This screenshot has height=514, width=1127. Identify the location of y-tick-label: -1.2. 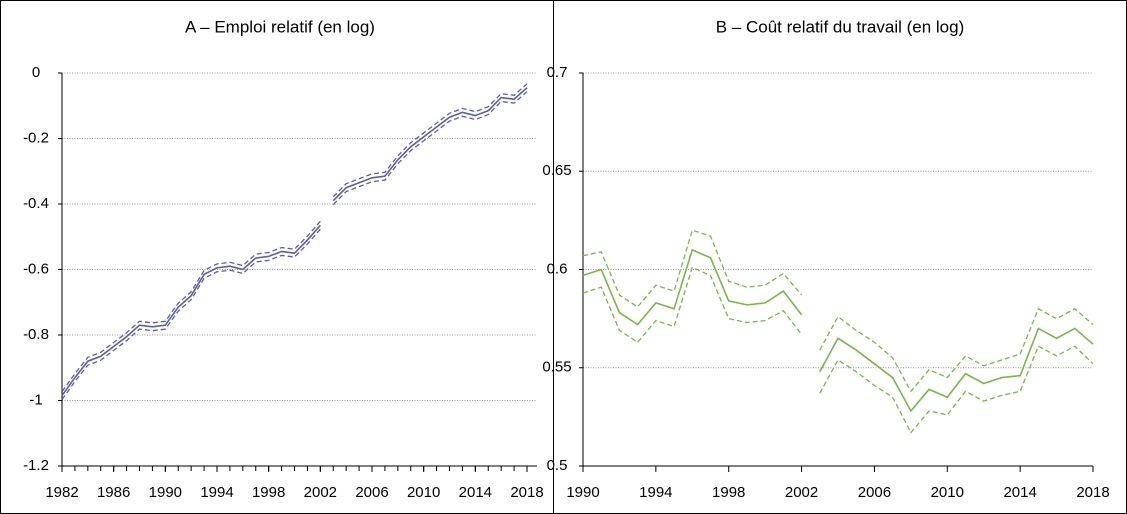
(36, 465).